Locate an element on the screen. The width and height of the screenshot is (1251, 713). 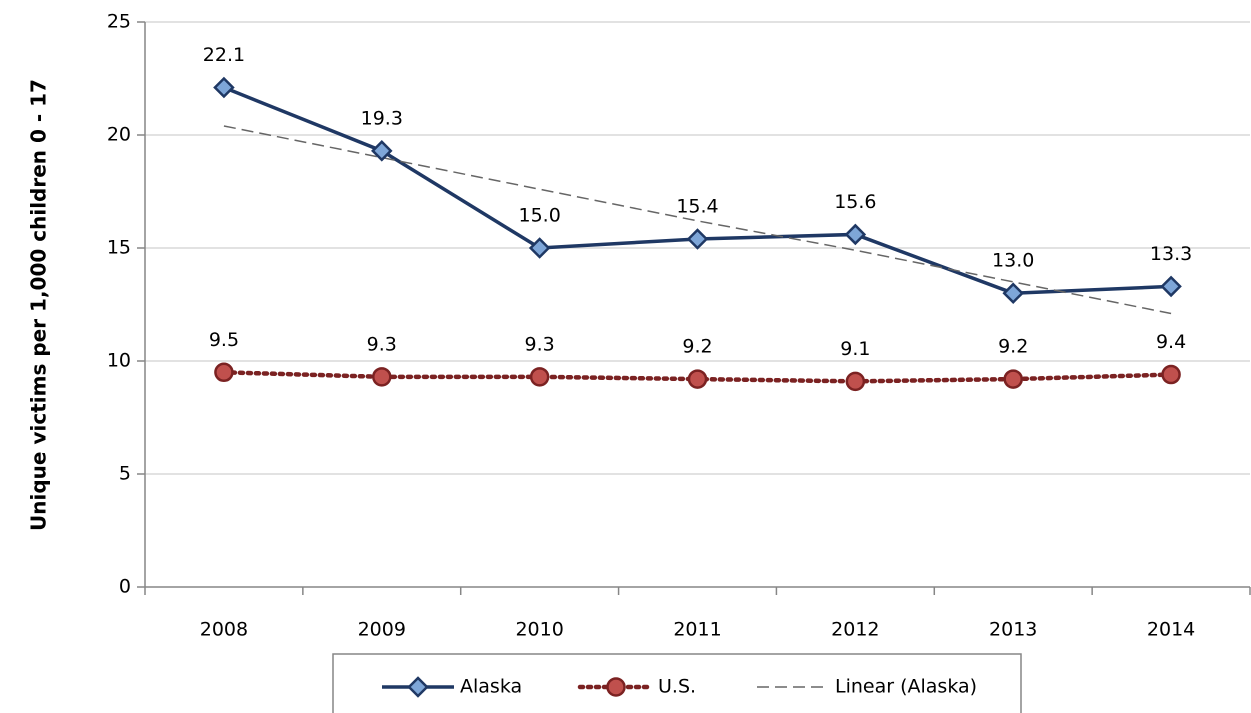
legend-box is located at coordinates (677, 683).